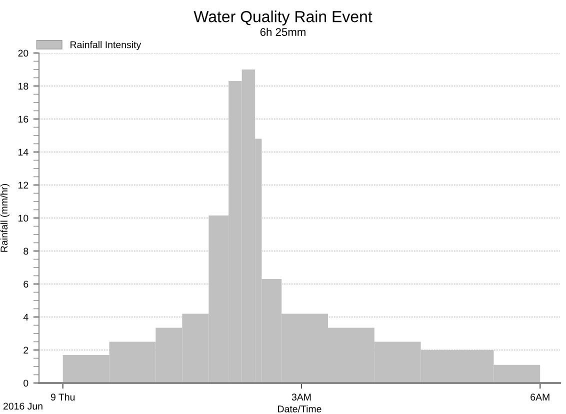  Describe the element at coordinates (62, 397) in the screenshot. I see `x-tick-label: 9 Thu` at that location.